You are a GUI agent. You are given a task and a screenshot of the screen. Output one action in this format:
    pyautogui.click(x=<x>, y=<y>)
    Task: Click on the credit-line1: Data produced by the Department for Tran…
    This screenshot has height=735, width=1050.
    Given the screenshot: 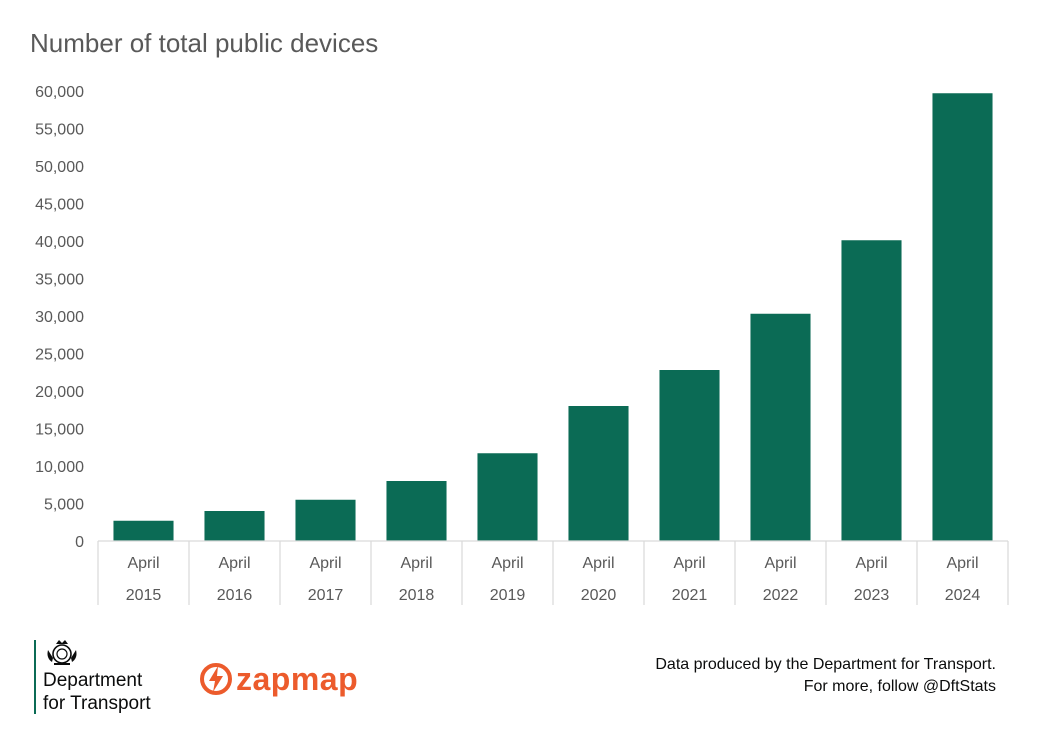 What is the action you would take?
    pyautogui.click(x=825, y=664)
    